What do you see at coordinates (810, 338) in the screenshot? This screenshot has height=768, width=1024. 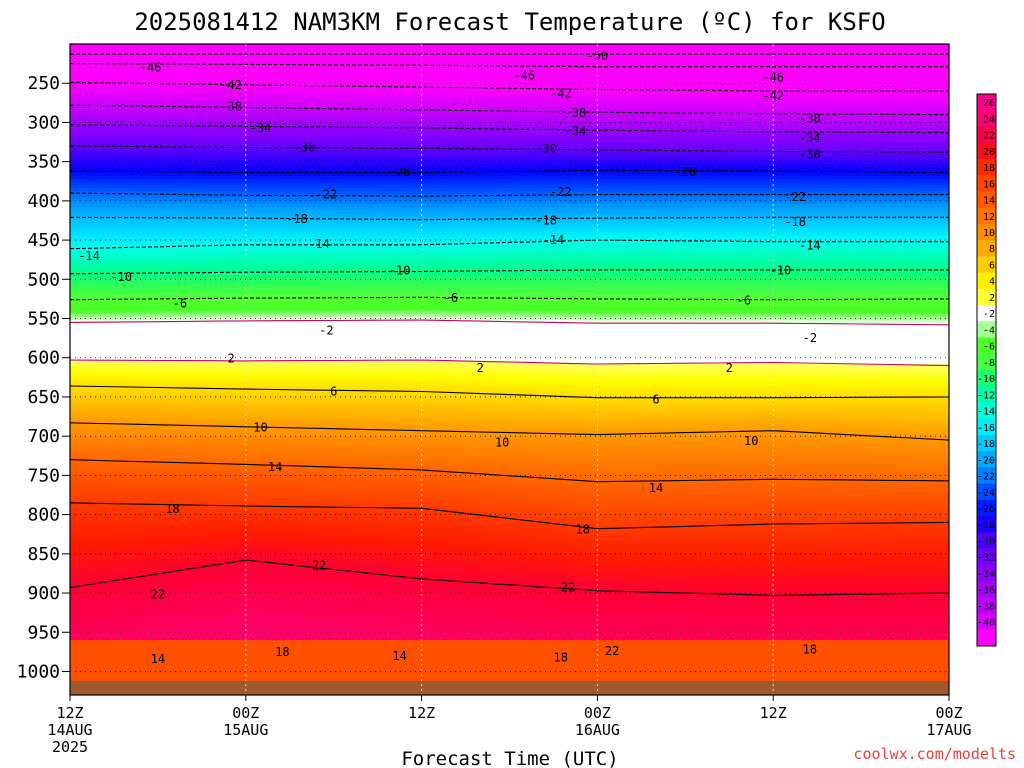 I see `contour-label: -2` at bounding box center [810, 338].